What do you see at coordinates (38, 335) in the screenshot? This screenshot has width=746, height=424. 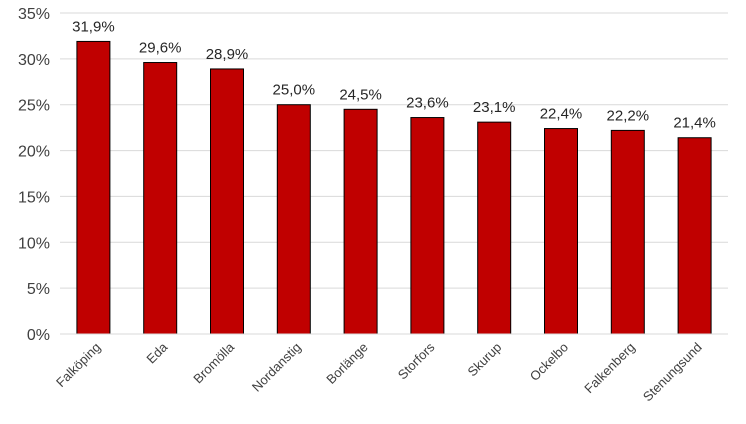 I see `y-tick-label: 0%` at bounding box center [38, 335].